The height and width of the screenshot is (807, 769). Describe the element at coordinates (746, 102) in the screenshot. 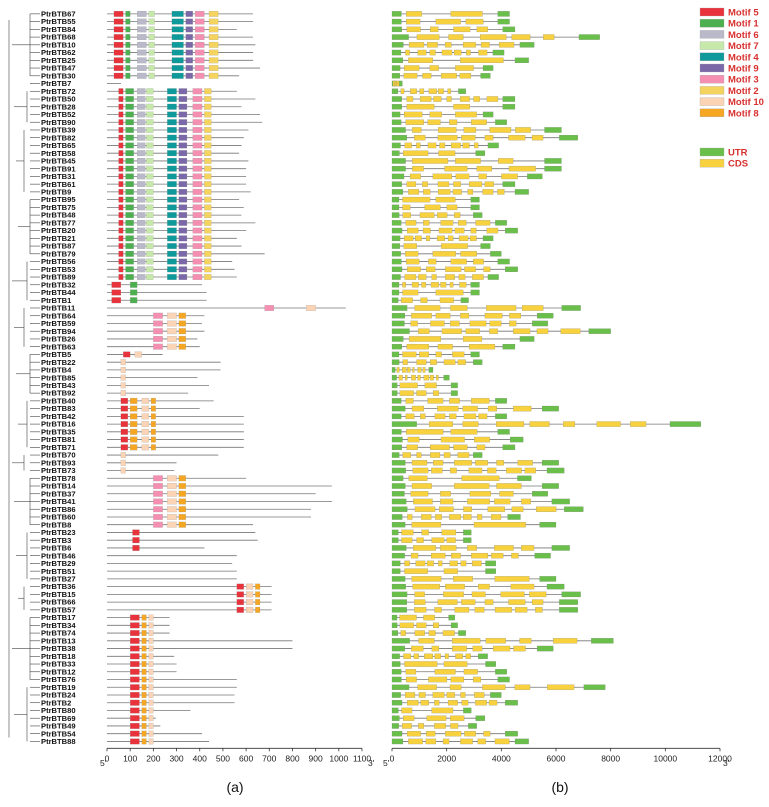

I see `legend-label: Motif 10` at that location.